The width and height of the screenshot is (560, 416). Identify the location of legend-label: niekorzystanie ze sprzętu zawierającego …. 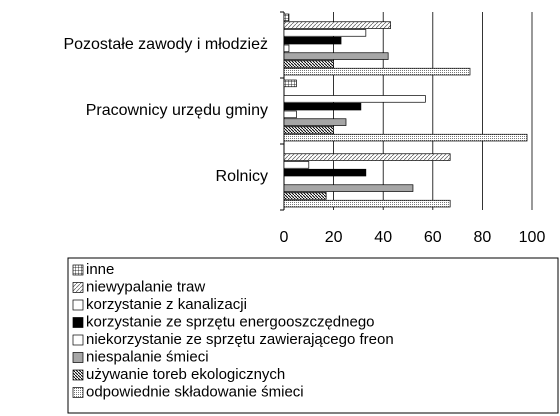
(240, 339).